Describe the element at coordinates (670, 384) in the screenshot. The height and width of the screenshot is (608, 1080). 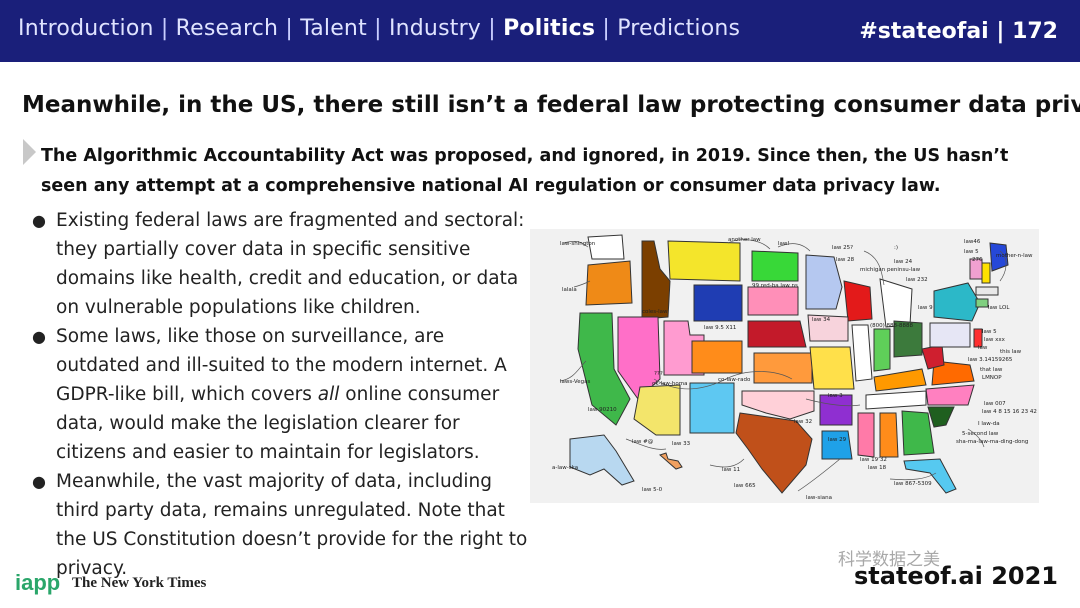
I see `map-label: ok-law-homa` at that location.